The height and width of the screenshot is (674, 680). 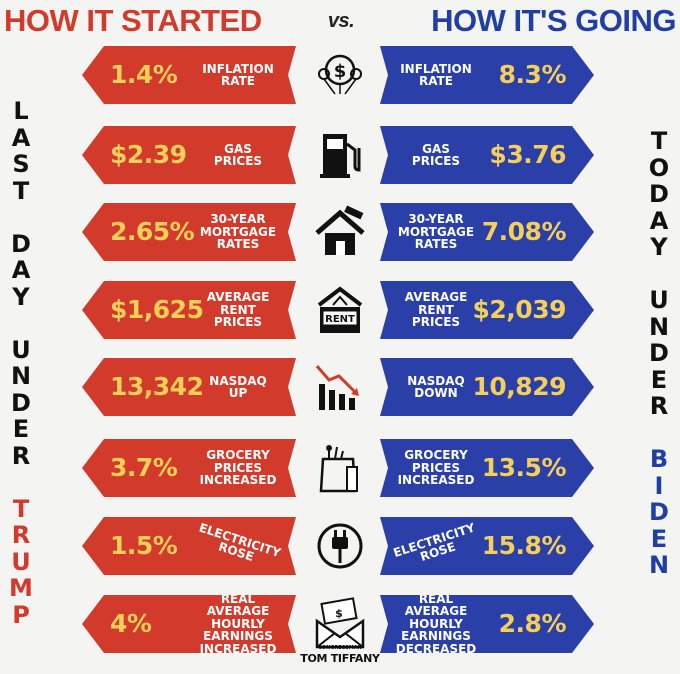 I want to click on left-value: 1.4%, so click(x=144, y=74).